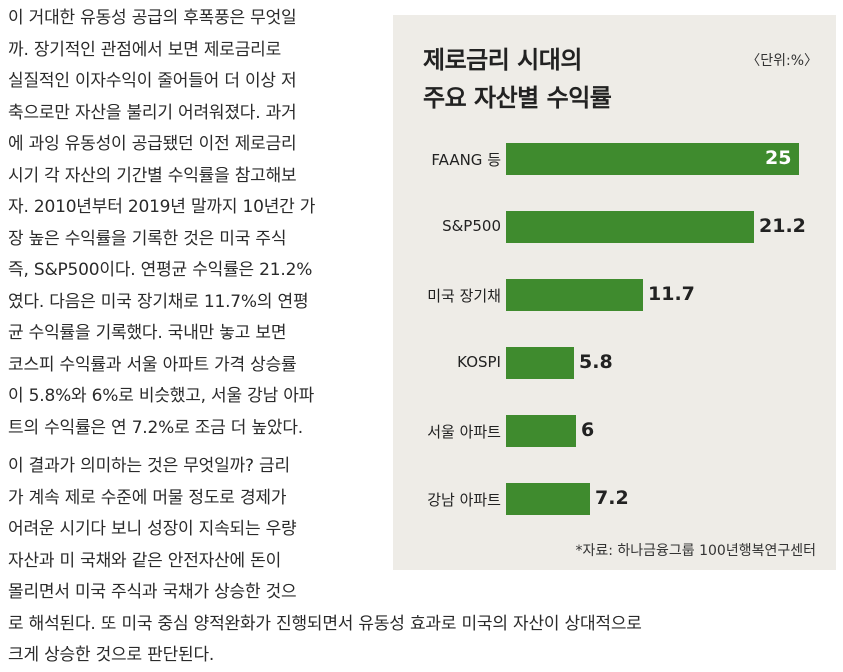 The height and width of the screenshot is (672, 843). Describe the element at coordinates (612, 498) in the screenshot. I see `value-label: 7.2` at that location.